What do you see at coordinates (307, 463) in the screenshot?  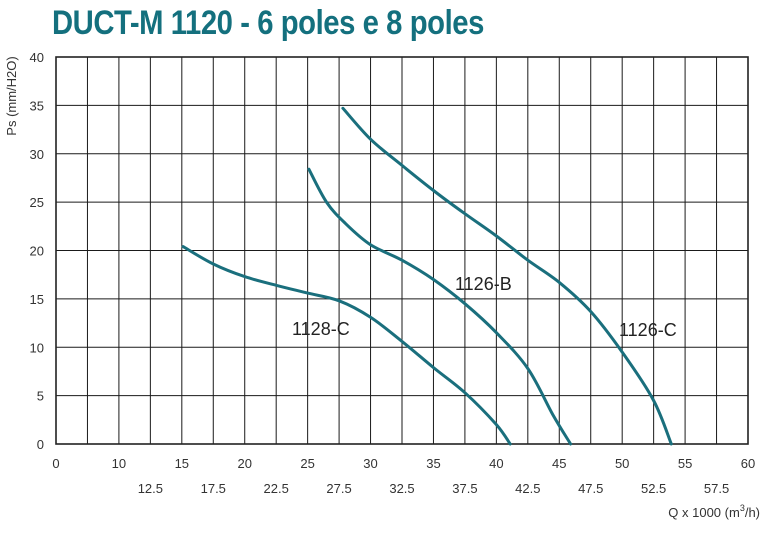 I see `x-tick-label: 25` at bounding box center [307, 463].